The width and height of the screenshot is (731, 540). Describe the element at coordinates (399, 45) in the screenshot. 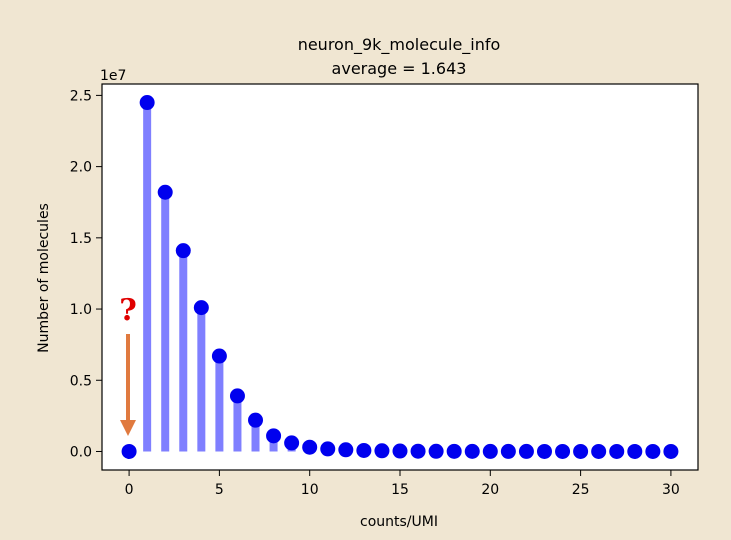

I see `chart-title: neuron_9k_molecule_info` at that location.